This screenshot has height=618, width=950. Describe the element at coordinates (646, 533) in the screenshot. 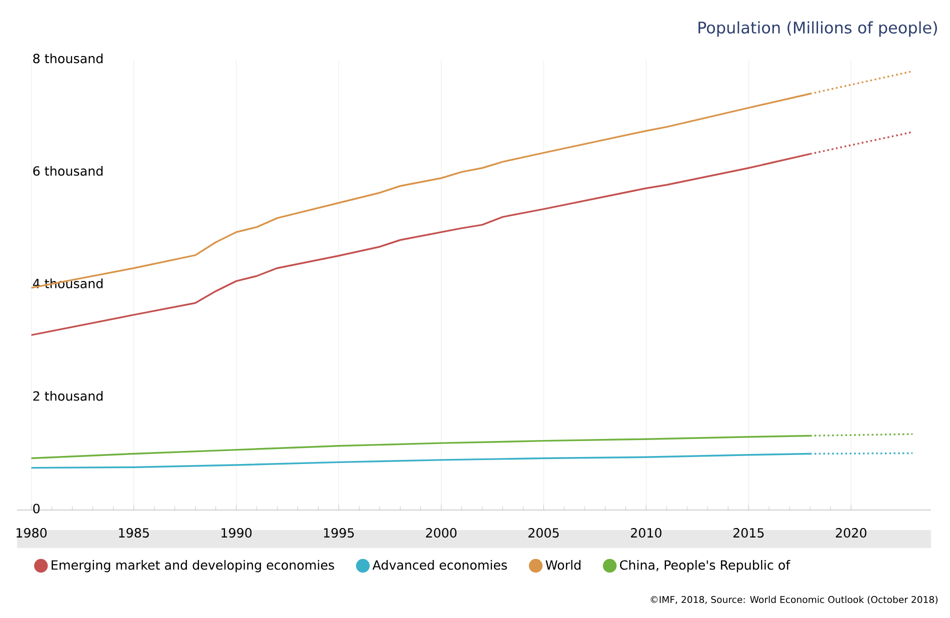

I see `x-tick-label: 2010` at that location.